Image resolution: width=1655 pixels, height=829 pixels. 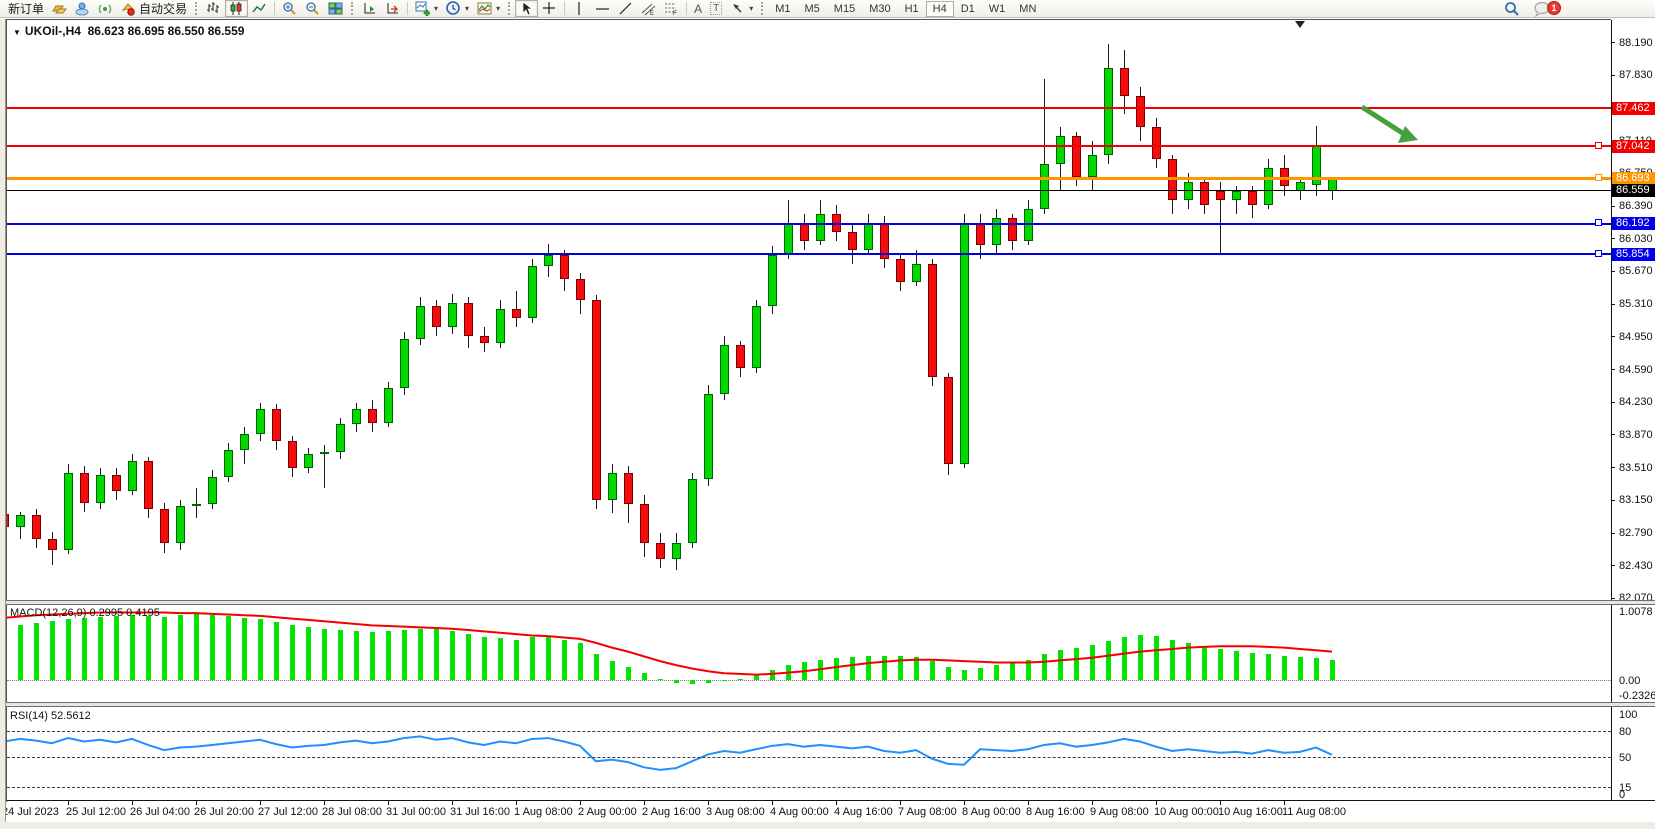 I want to click on hline-87.042, so click(x=809, y=146).